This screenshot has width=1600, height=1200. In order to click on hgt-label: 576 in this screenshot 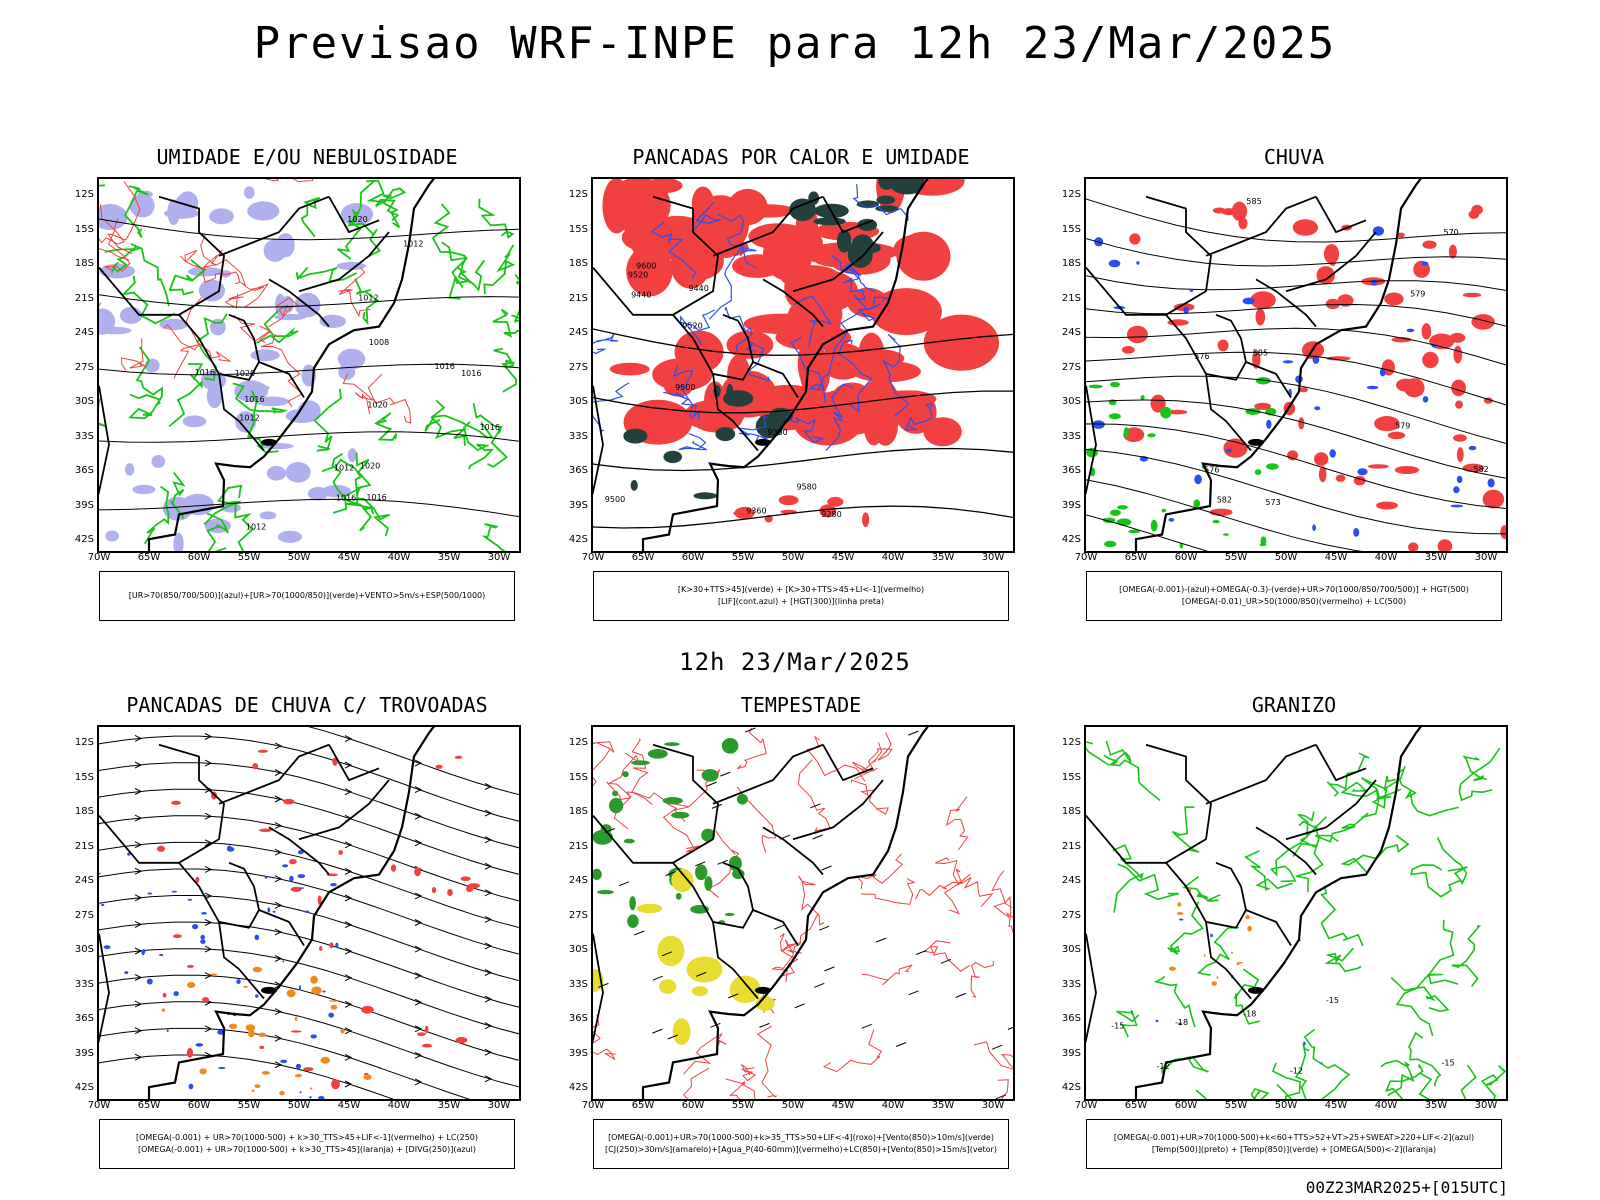, I will do `click(1211, 469)`.